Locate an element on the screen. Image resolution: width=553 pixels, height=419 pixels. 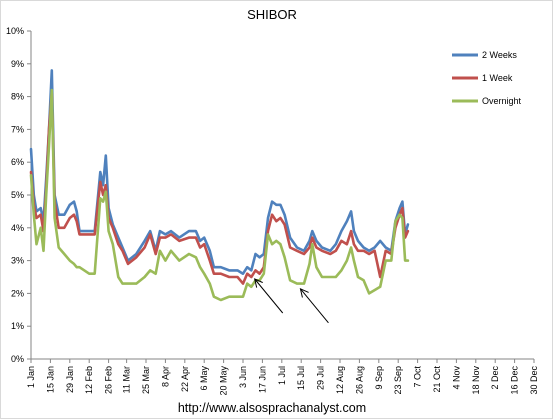
x-tick-label: 15 Jul is located at coordinates (301, 378).